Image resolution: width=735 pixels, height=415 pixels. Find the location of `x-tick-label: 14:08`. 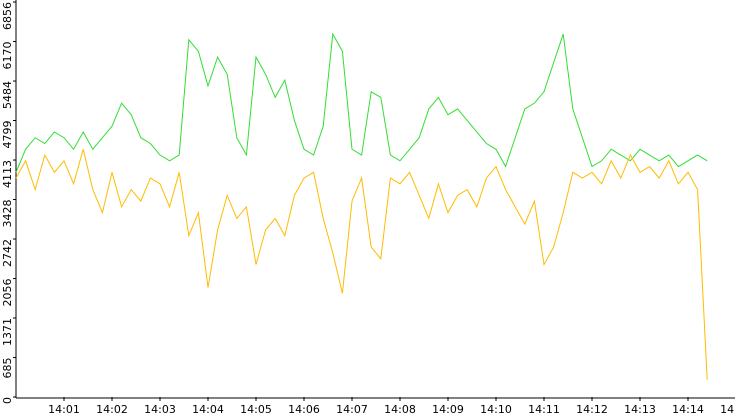

x-tick-label: 14:08 is located at coordinates (400, 409).